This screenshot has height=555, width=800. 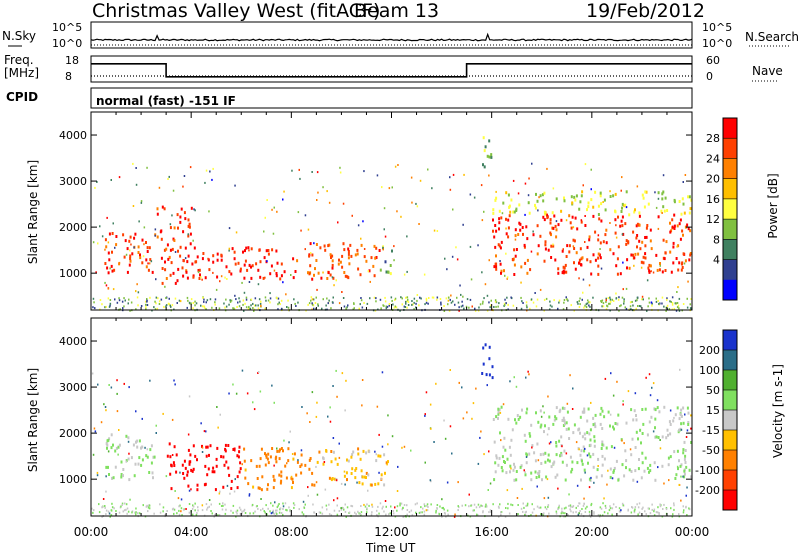 I want to click on nsky-label: N.Sky, so click(x=19, y=36).